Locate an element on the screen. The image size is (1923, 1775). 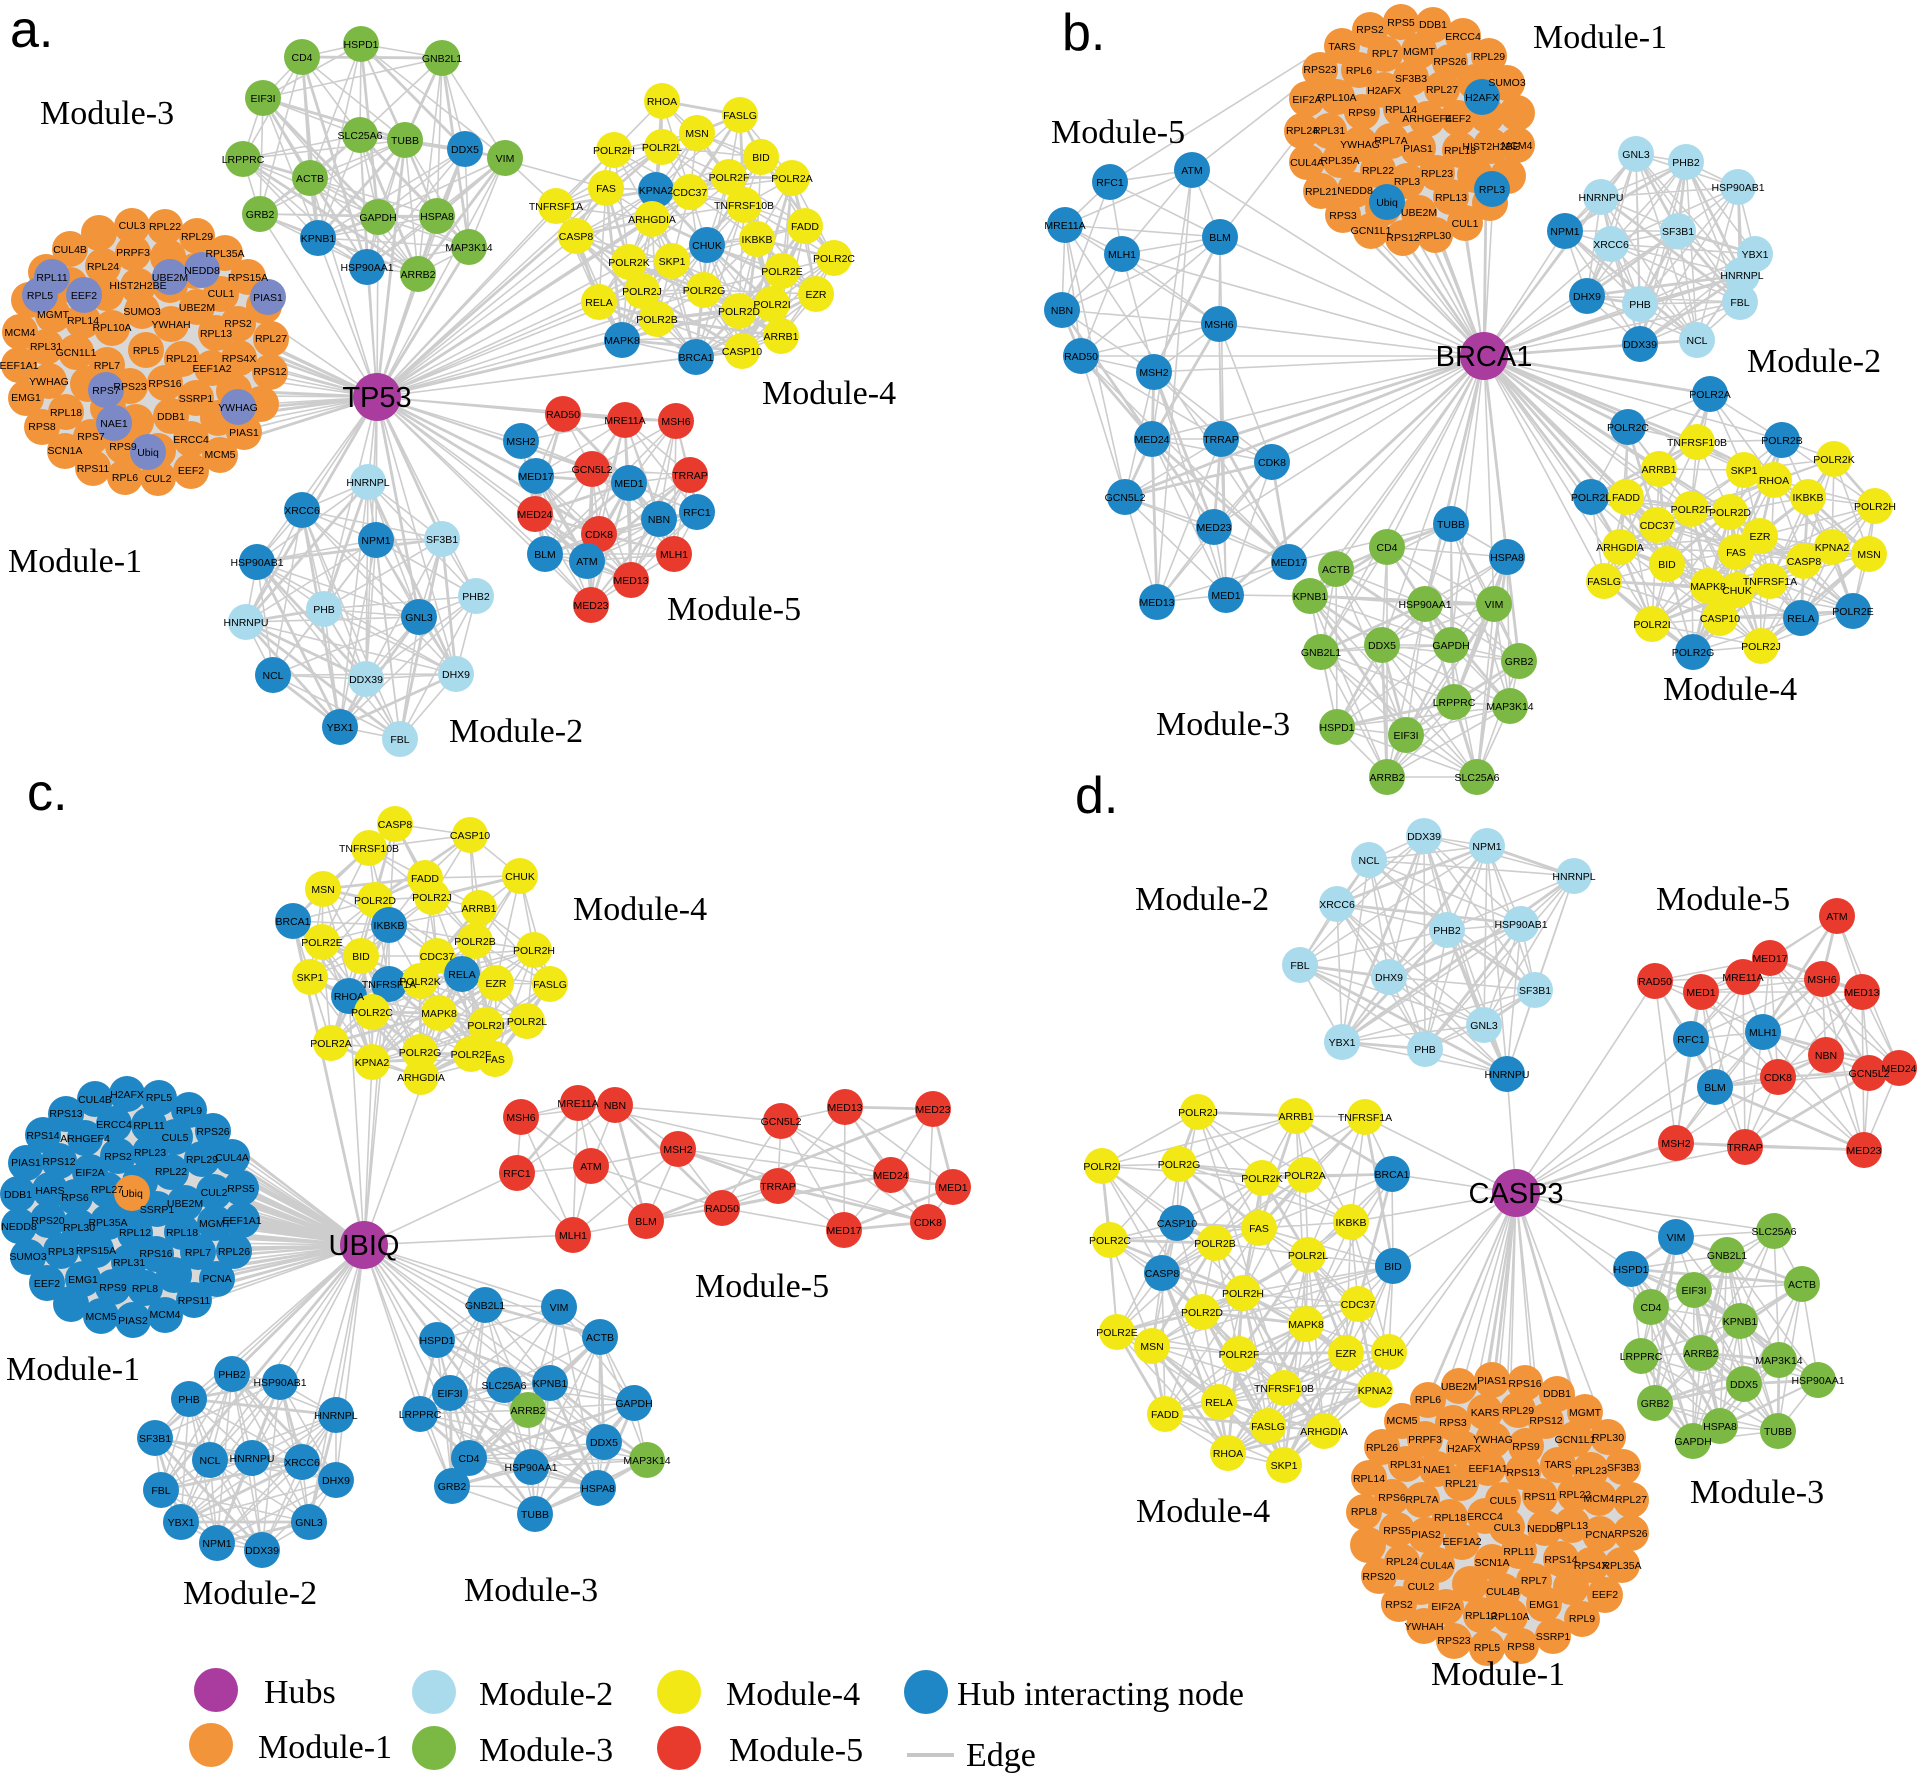
svg-text: NEDD8 is located at coordinates (1355, 191).